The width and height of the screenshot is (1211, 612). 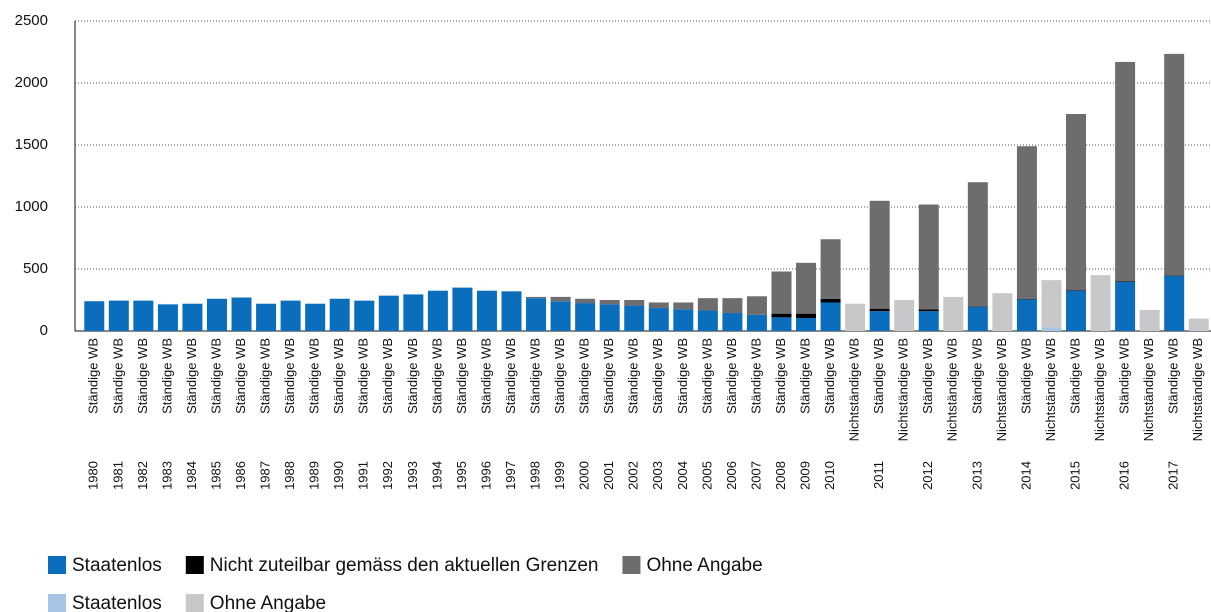 What do you see at coordinates (682, 475) in the screenshot?
I see `year-label: 2004` at bounding box center [682, 475].